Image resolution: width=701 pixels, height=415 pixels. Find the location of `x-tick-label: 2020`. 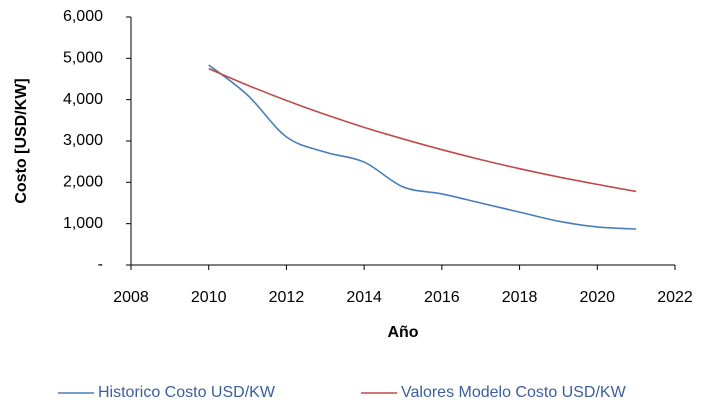

x-tick-label: 2020 is located at coordinates (597, 297).